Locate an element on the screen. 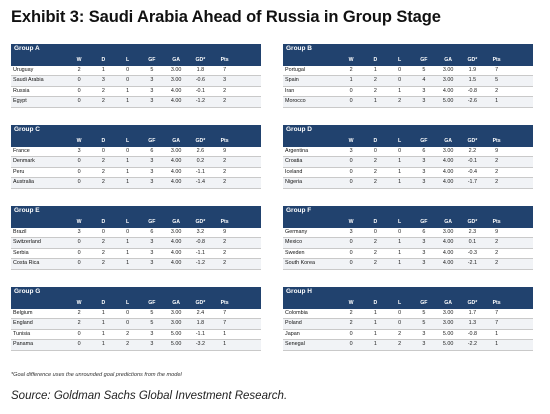  cell-ga: 5.00 is located at coordinates (448, 101).